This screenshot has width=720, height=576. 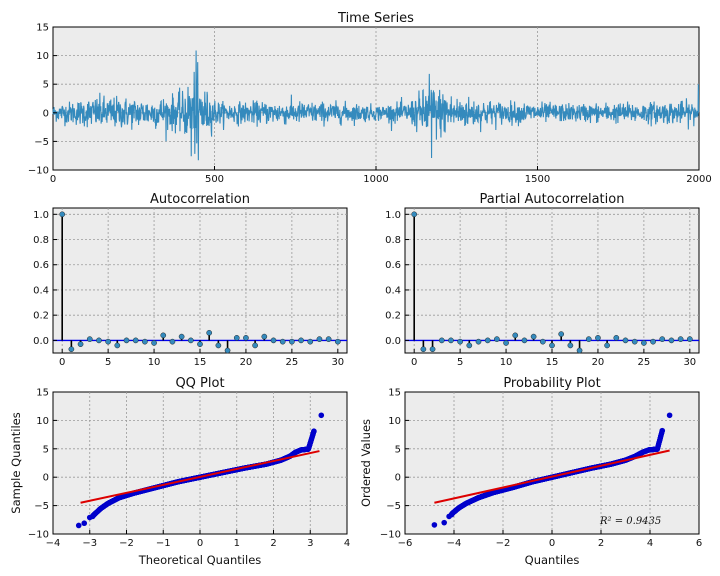 I want to click on acf-ytick-label: 0.0, so click(x=41, y=341).